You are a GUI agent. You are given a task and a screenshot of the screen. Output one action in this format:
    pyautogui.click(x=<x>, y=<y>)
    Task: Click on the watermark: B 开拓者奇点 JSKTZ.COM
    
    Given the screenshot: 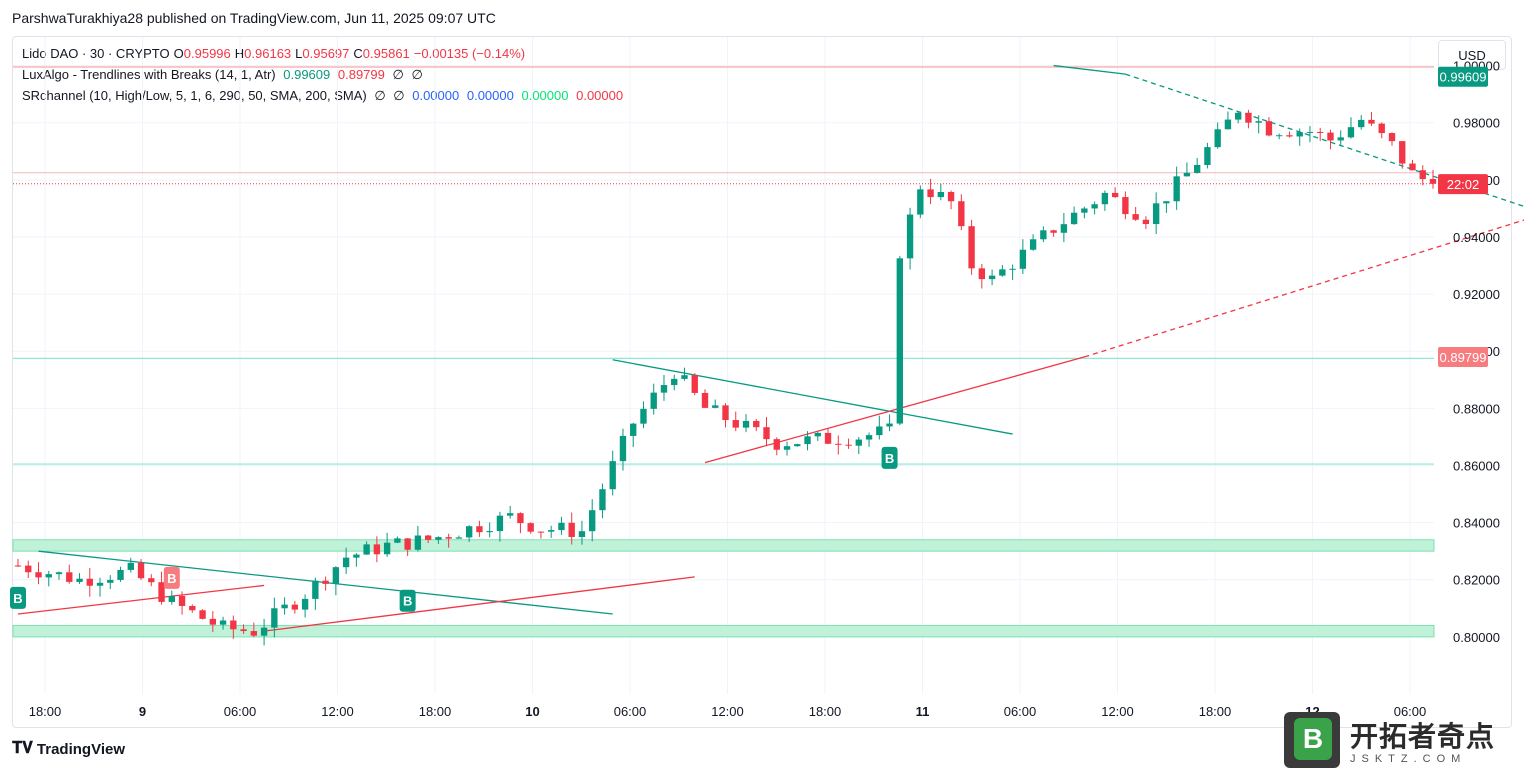 What is the action you would take?
    pyautogui.click(x=1389, y=740)
    